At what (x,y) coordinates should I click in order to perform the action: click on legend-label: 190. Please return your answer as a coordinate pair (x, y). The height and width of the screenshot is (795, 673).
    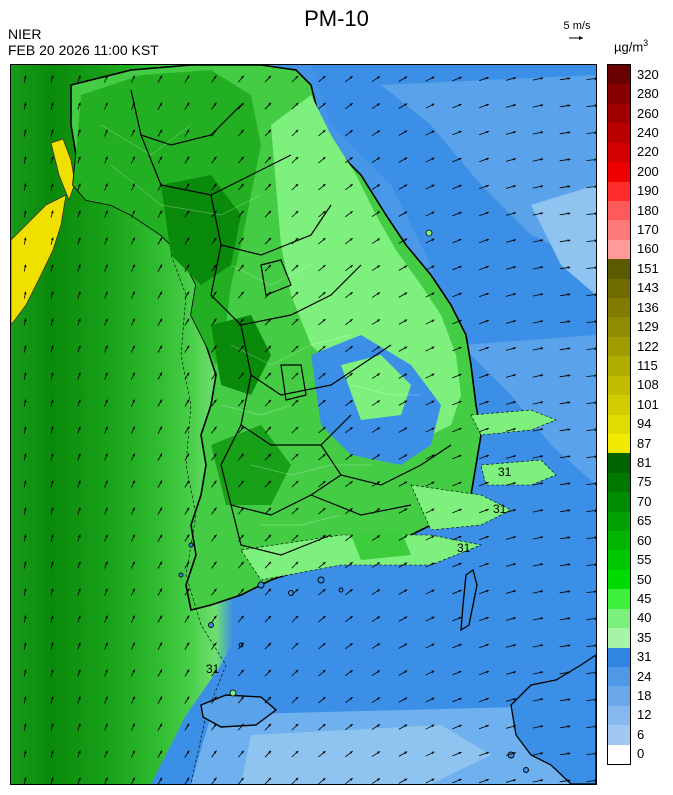
    Looking at the image, I should click on (648, 191).